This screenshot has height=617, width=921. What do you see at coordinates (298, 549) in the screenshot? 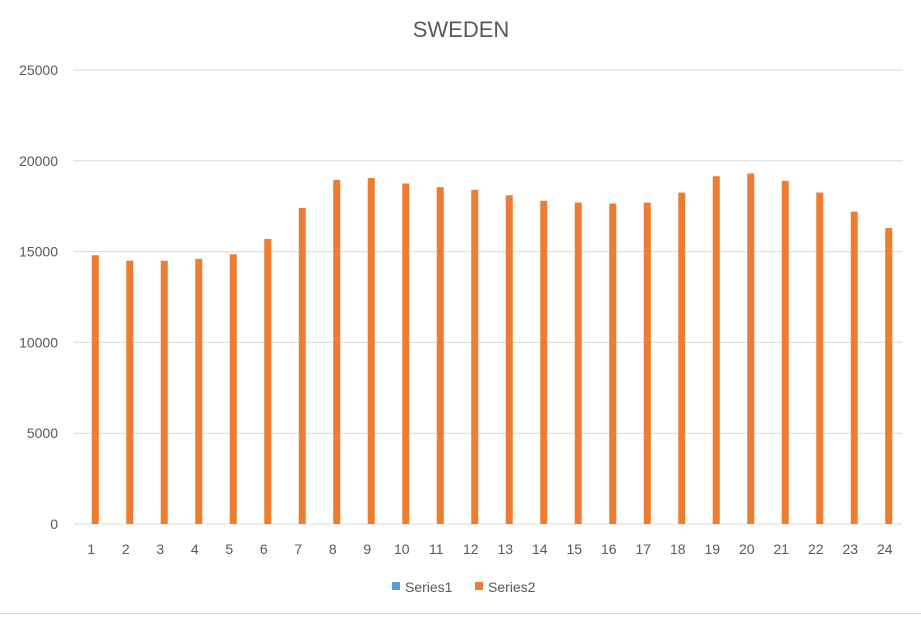
I see `x-tick-label: 7` at bounding box center [298, 549].